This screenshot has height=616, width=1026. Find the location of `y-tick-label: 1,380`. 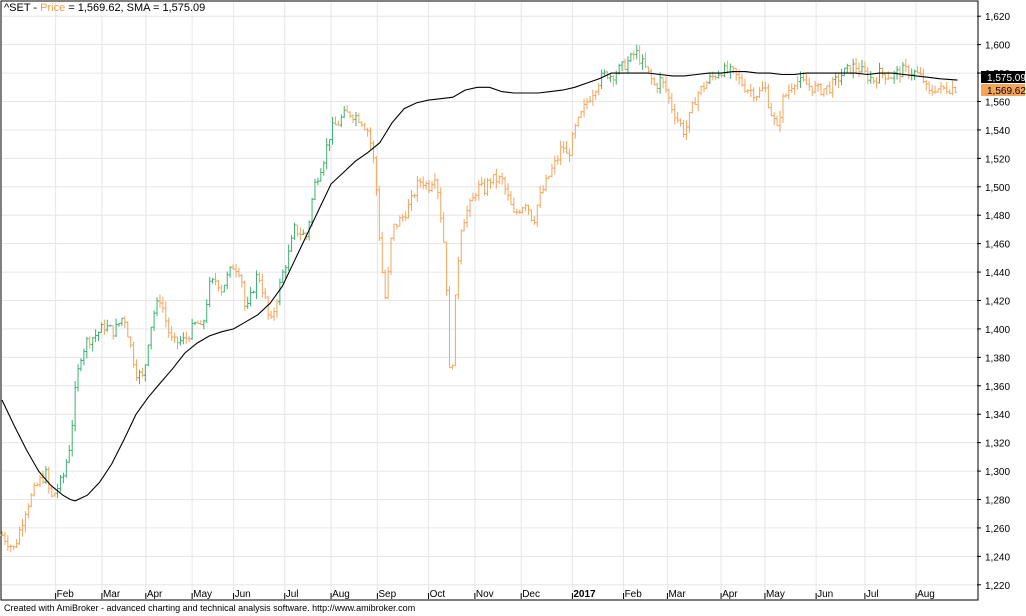

y-tick-label: 1,380 is located at coordinates (997, 358).